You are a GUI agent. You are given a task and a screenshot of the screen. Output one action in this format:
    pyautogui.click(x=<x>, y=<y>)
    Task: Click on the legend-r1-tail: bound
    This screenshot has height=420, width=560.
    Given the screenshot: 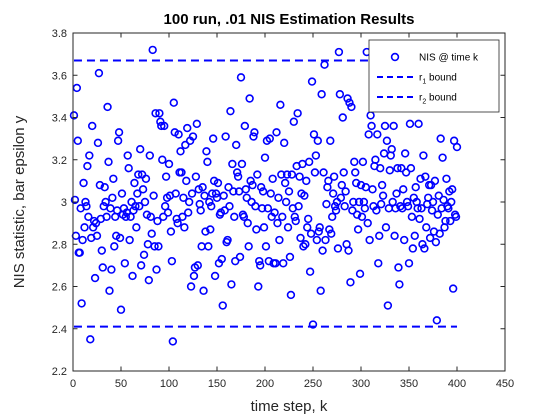 What is the action you would take?
    pyautogui.click(x=441, y=78)
    